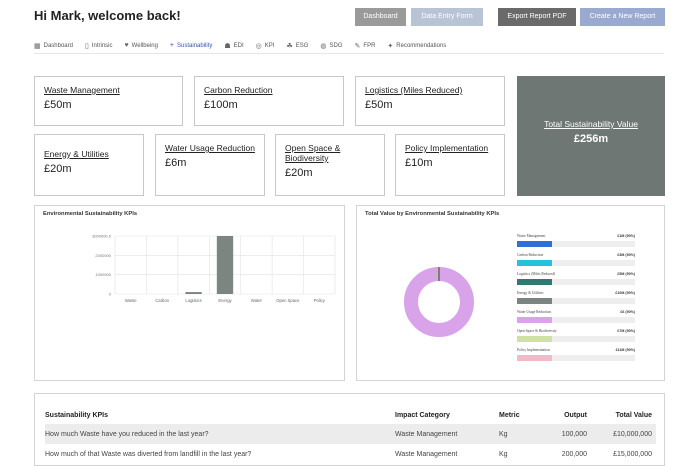  Describe the element at coordinates (234, 46) in the screenshot. I see `tab-edi: ☗ EDI` at that location.